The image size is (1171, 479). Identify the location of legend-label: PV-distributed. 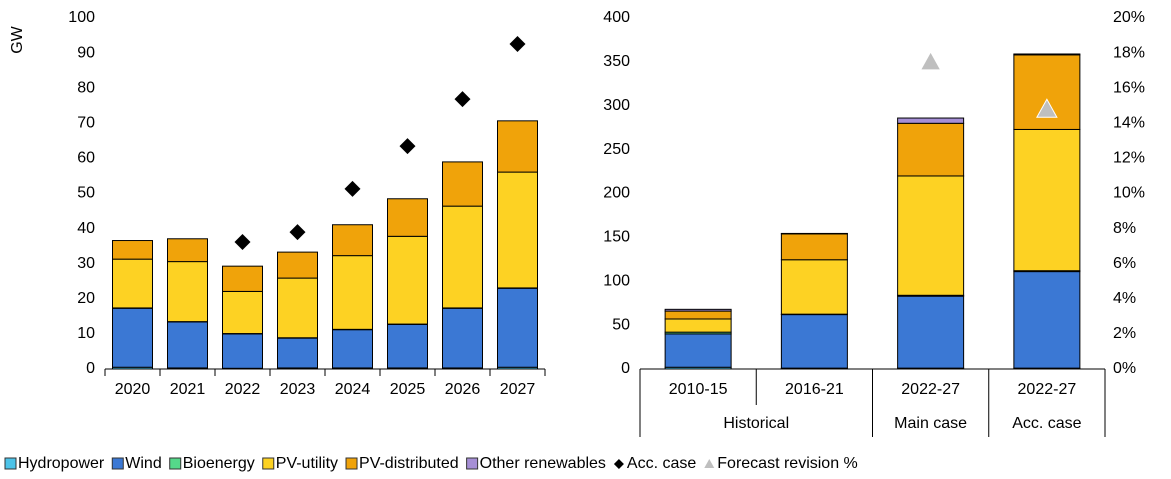
(409, 463).